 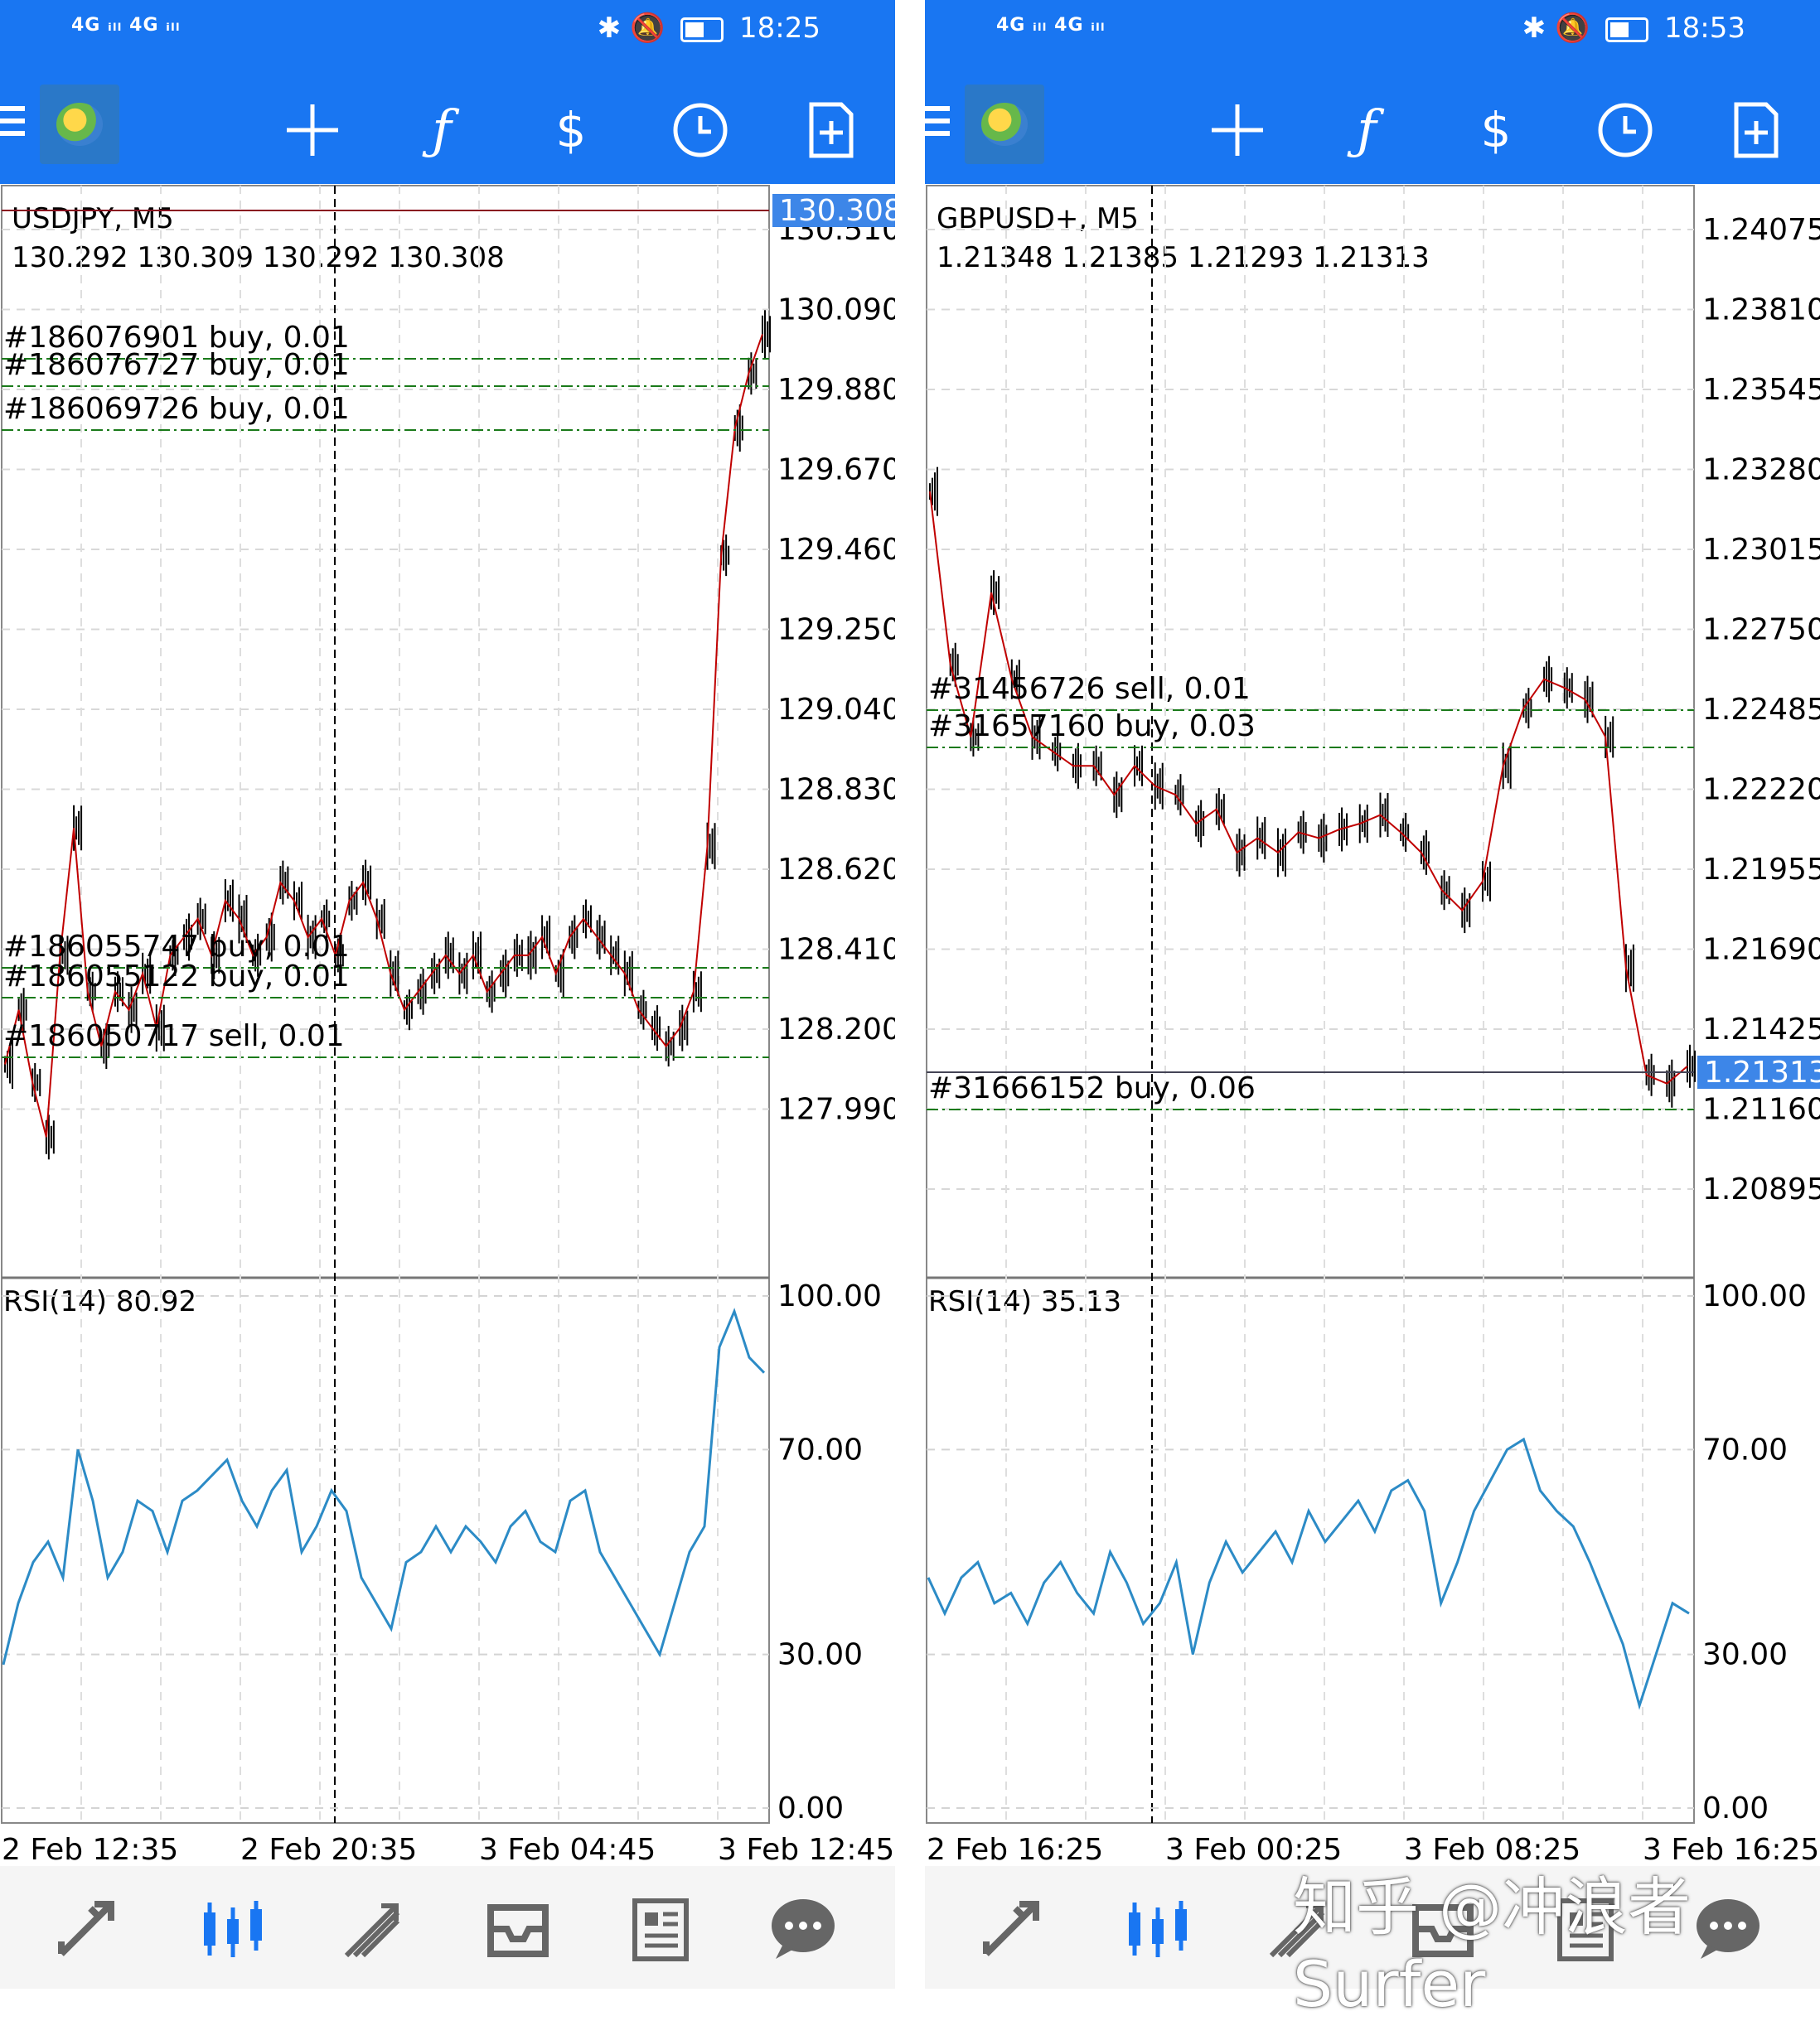 I want to click on price-tick: 130.090, so click(x=836, y=310).